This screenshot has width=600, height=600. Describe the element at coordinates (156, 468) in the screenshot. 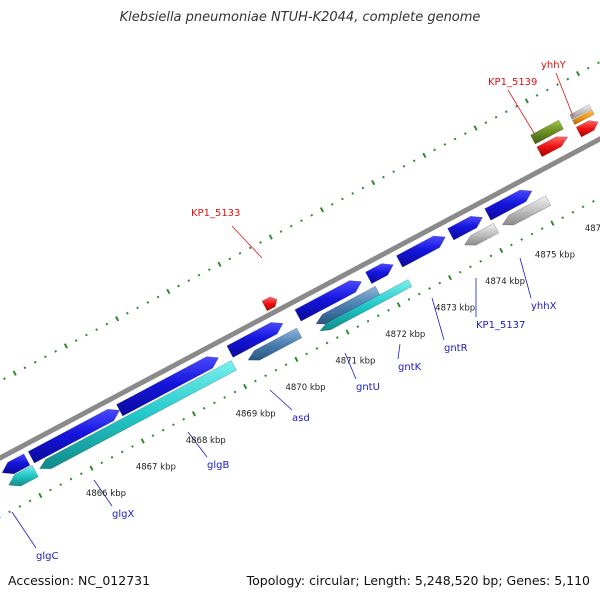

I see `tick-label-1: 4867 kbp` at that location.